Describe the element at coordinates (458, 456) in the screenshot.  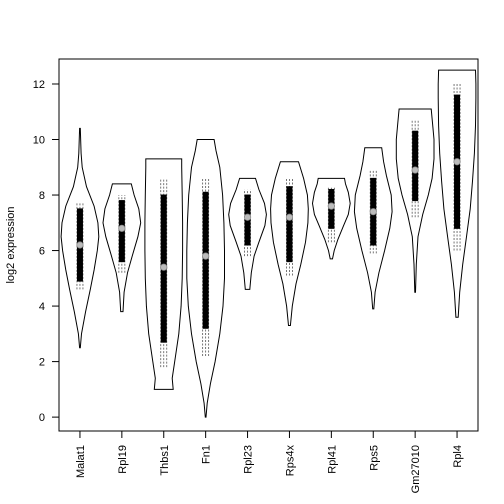
I see `x-tick-label: Rpl4` at that location.